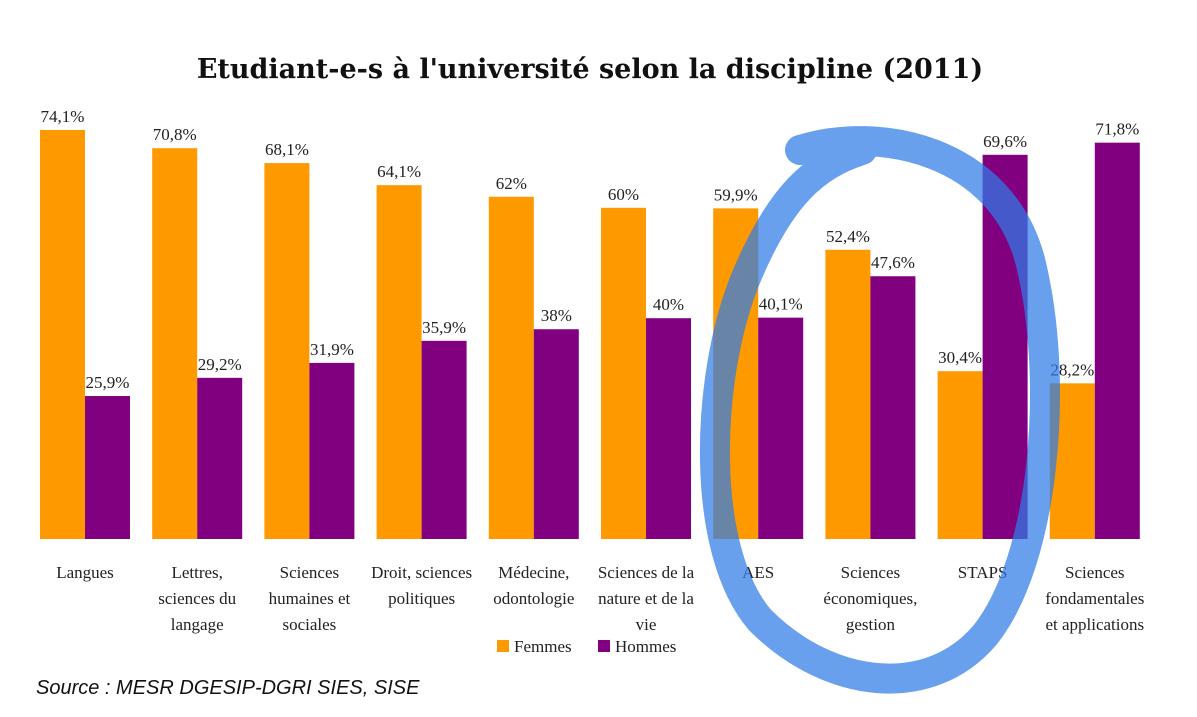  Describe the element at coordinates (332, 349) in the screenshot. I see `value-label-hommes-sciences-humaines-et-sociales: 31,9%` at that location.